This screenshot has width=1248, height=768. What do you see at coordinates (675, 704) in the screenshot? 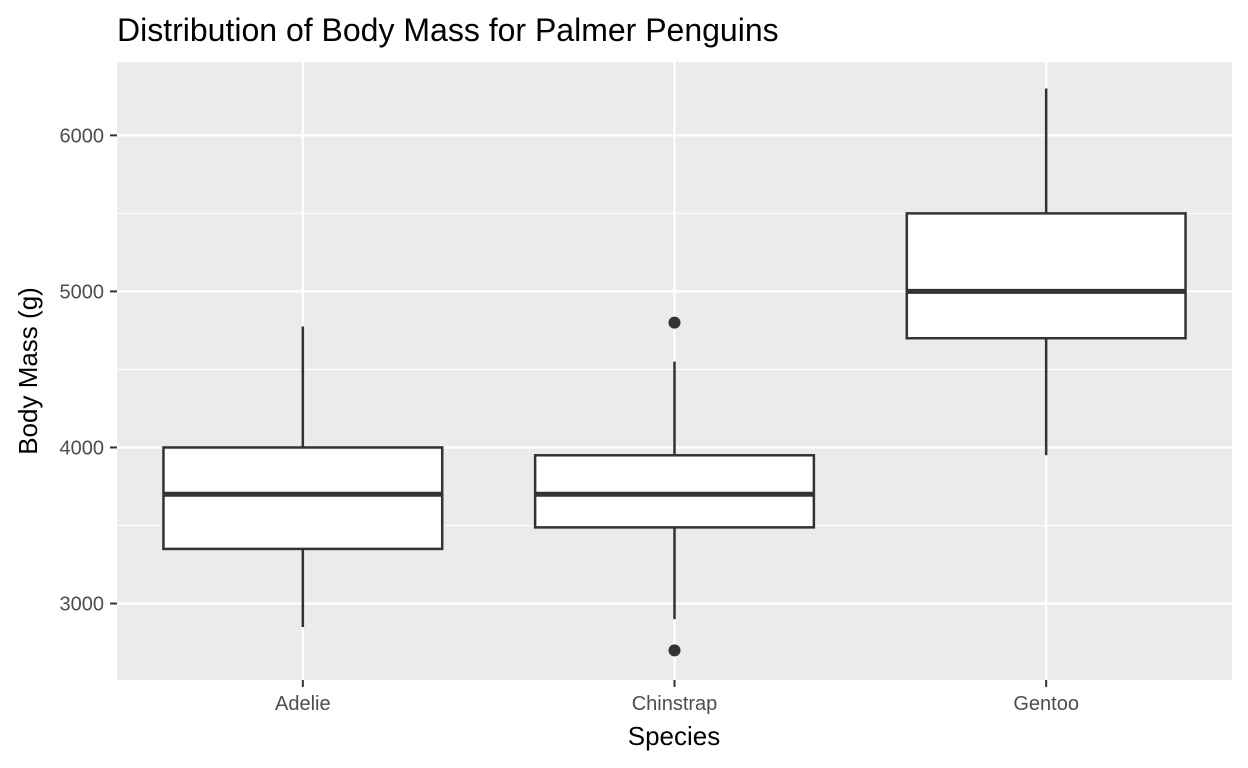
I see `x-tick-label: Chinstrap` at bounding box center [675, 704].